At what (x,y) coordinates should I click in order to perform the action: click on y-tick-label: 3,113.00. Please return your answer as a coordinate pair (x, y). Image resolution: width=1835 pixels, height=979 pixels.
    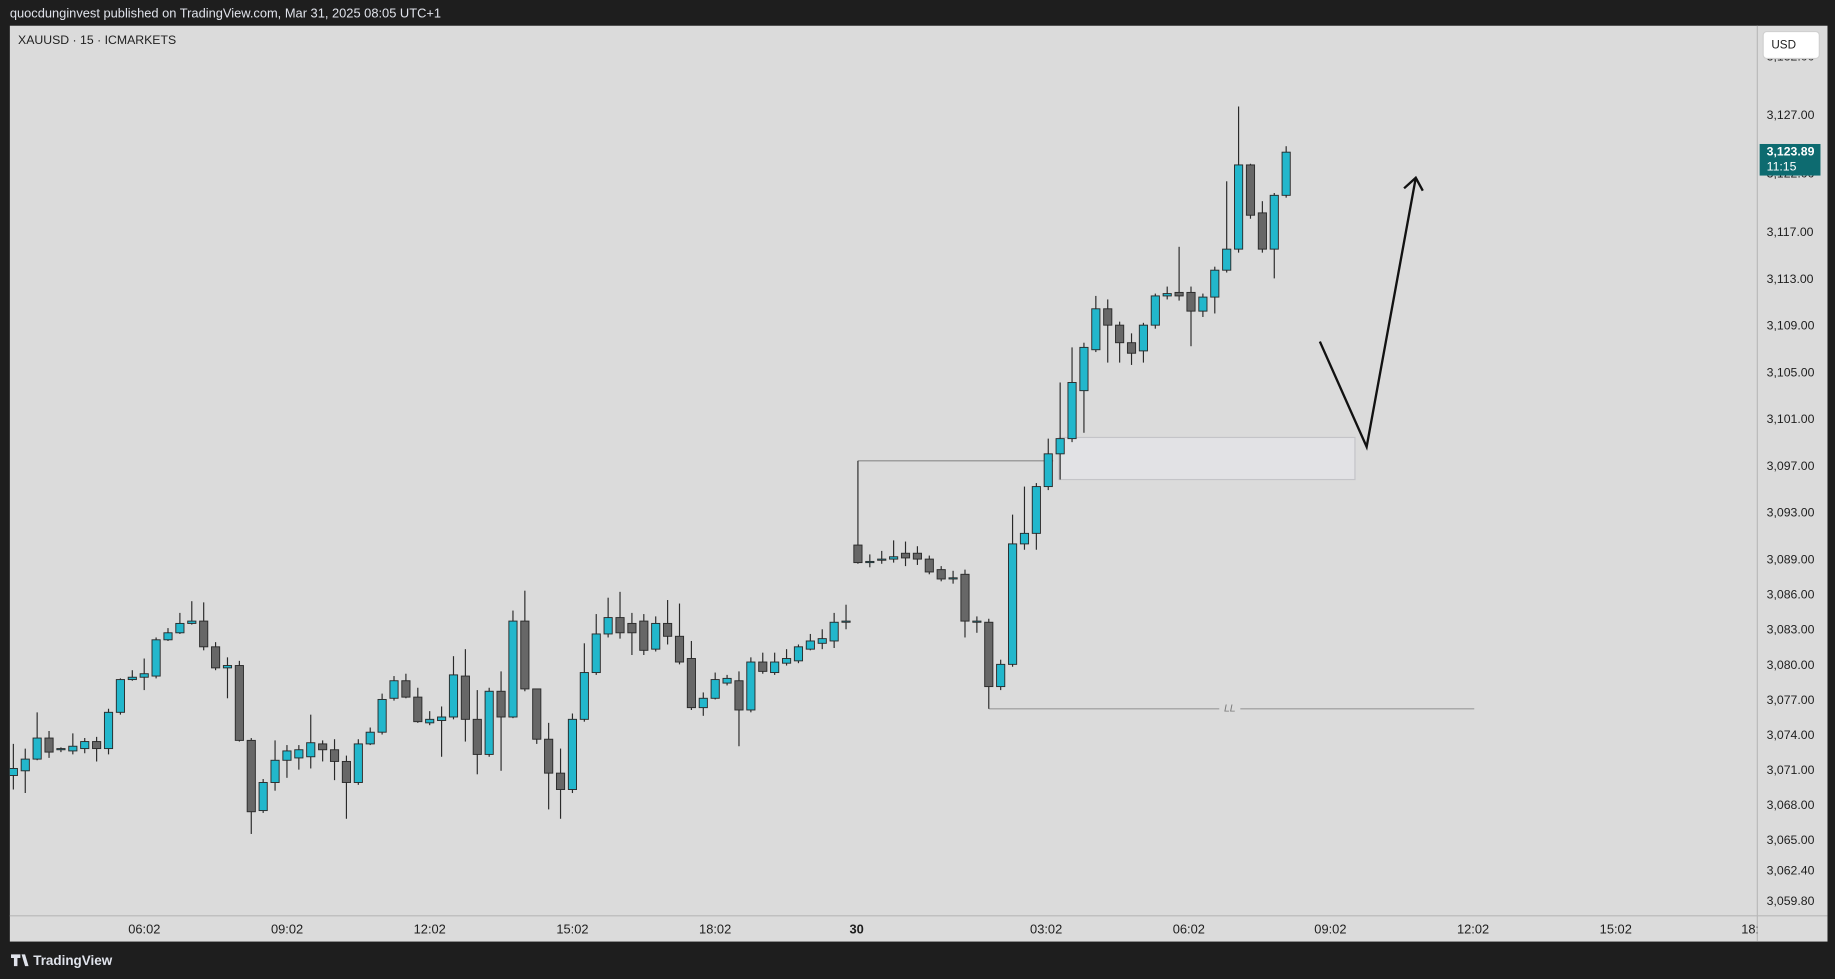
    Looking at the image, I should click on (1790, 279).